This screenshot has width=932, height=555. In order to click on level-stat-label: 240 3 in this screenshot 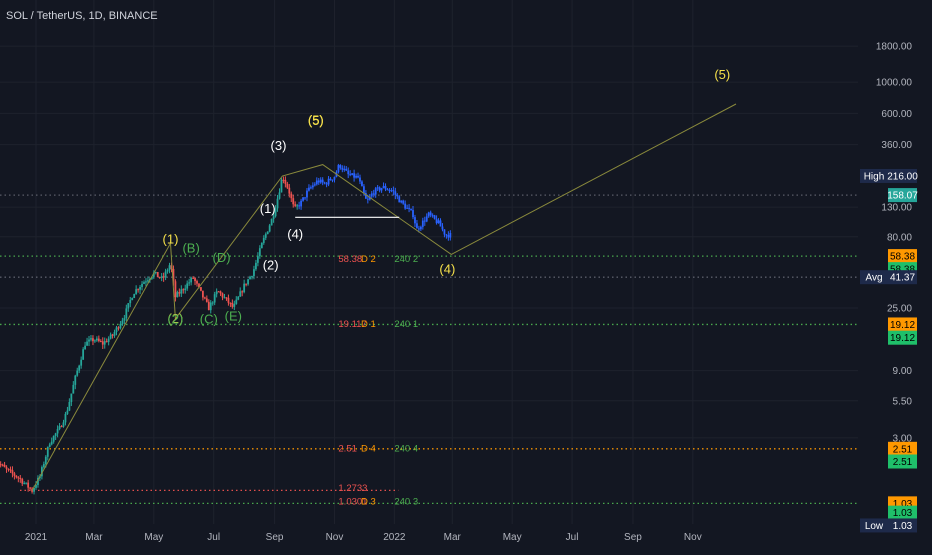, I will do `click(406, 502)`.